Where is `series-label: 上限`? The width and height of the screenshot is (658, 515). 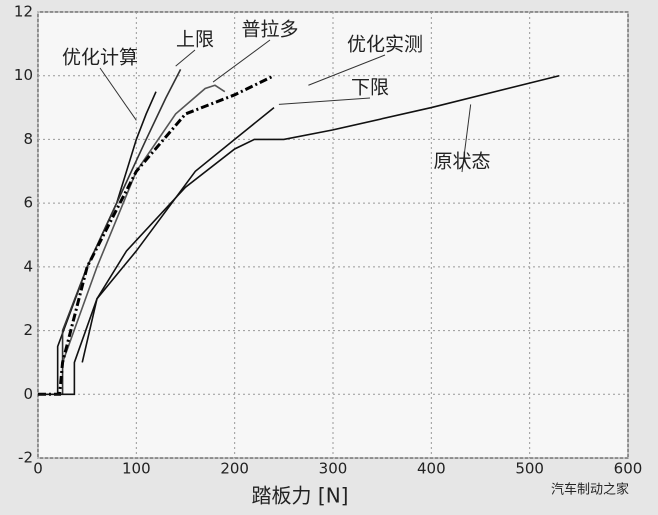
series-label: 上限 is located at coordinates (195, 40).